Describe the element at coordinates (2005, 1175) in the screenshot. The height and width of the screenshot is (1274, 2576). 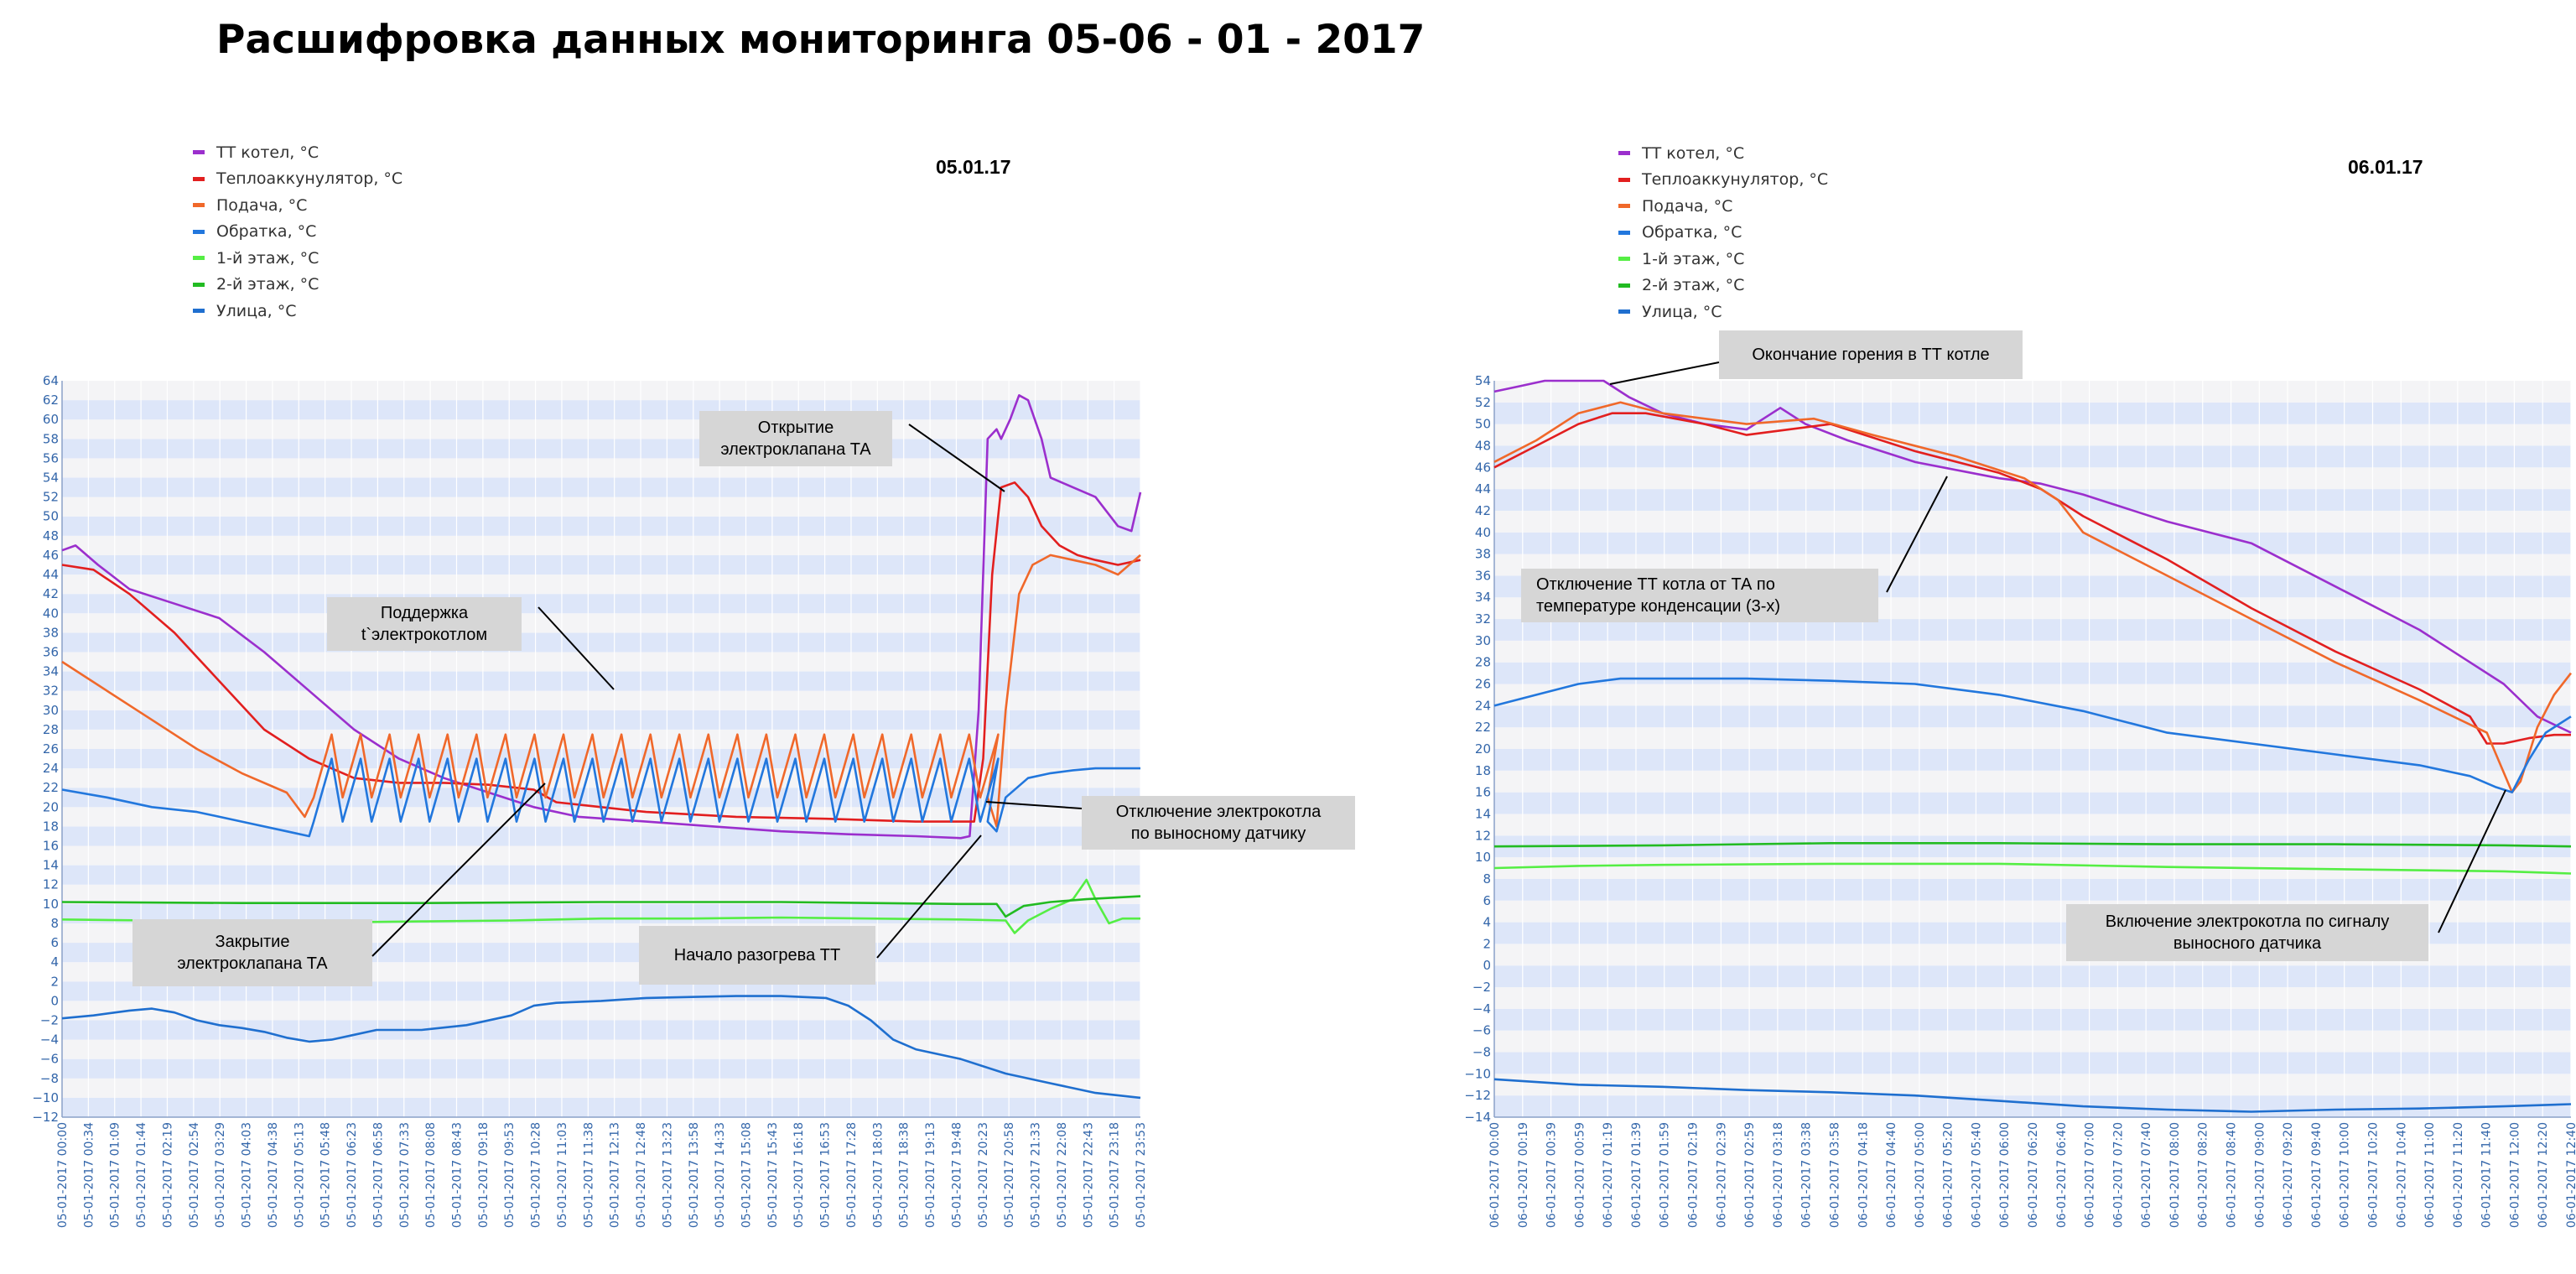
I see `x-tick-label: 06-01-2017 06:00` at that location.